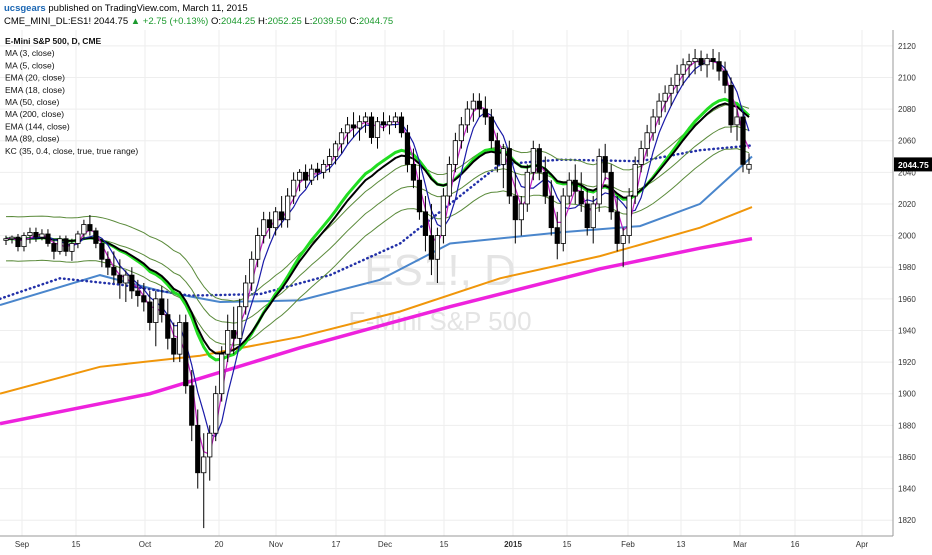  I want to click on y-tick-label: 1980, so click(907, 267).